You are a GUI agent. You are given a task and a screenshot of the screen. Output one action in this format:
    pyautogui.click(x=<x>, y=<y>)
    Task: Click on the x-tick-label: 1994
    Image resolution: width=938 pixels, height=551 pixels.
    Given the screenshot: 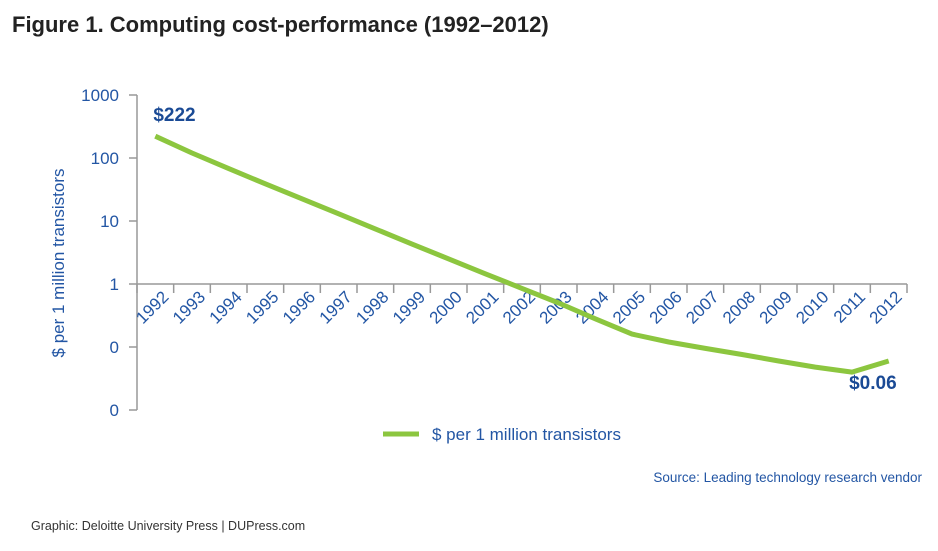 What is the action you would take?
    pyautogui.click(x=226, y=307)
    